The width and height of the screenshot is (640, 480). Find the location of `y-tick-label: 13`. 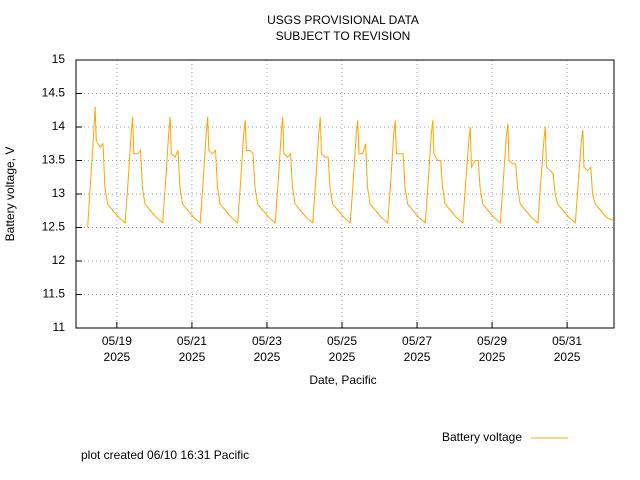

y-tick-label: 13 is located at coordinates (59, 193).